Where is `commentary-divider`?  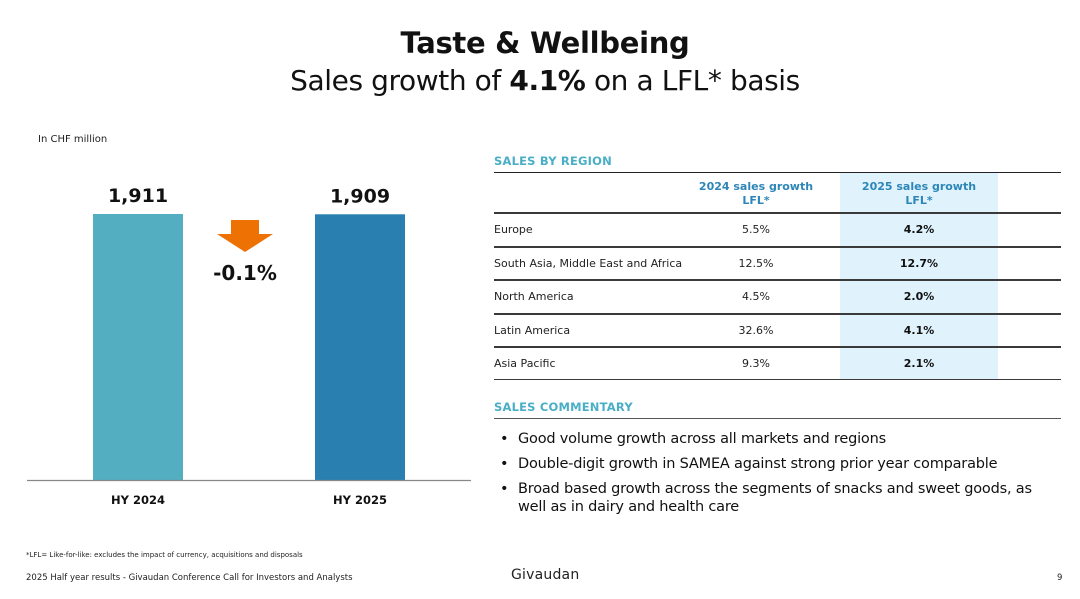
commentary-divider is located at coordinates (777, 418).